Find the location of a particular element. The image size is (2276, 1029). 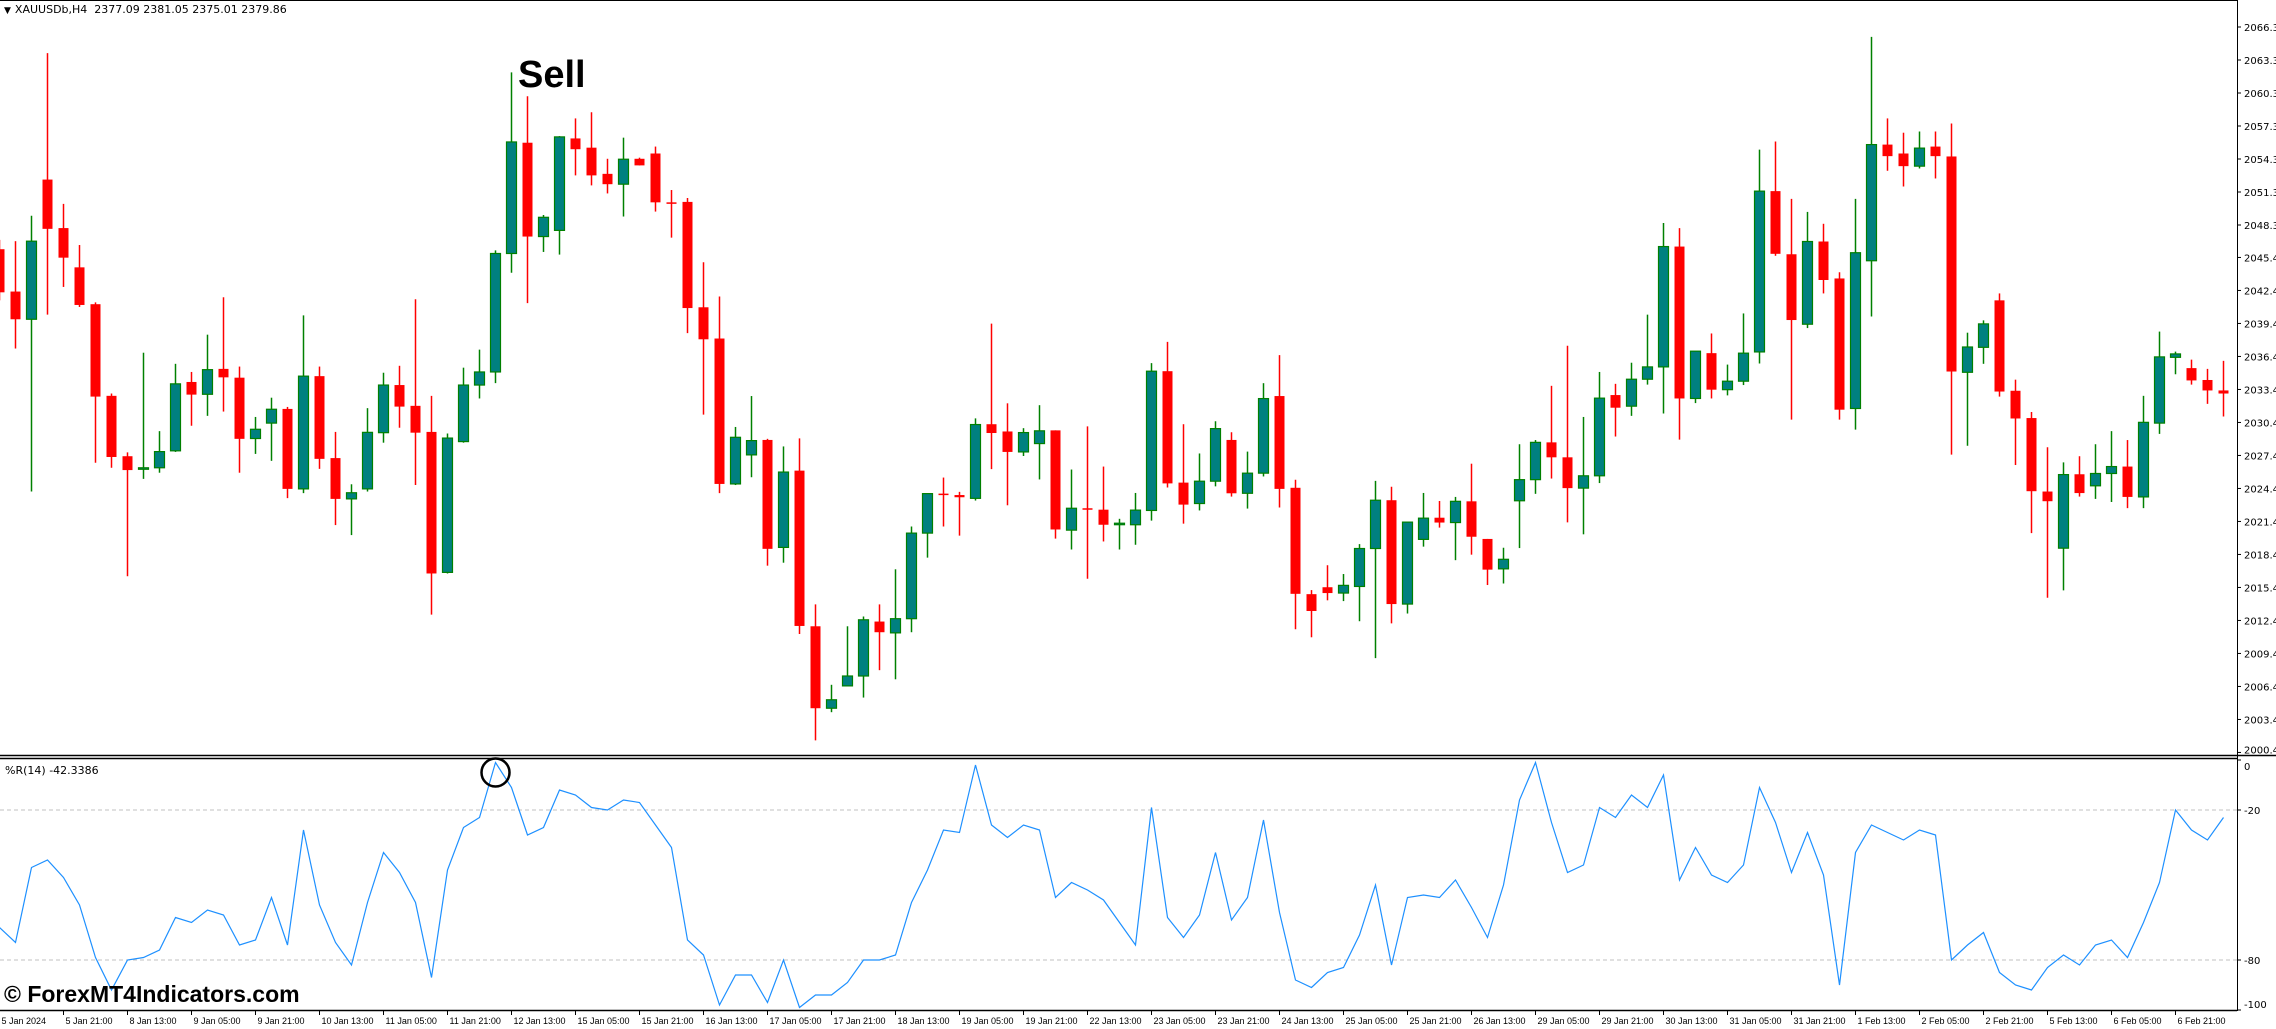

price-tick-label: 2060.35 is located at coordinates (2260, 94).